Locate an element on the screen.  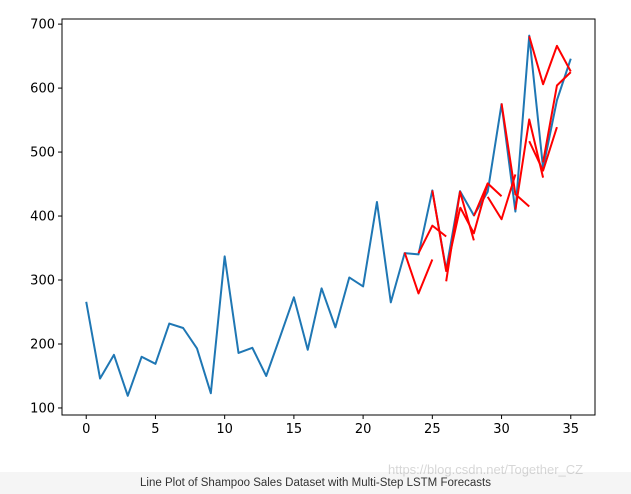
y-tick-label: 700 is located at coordinates (42, 25).